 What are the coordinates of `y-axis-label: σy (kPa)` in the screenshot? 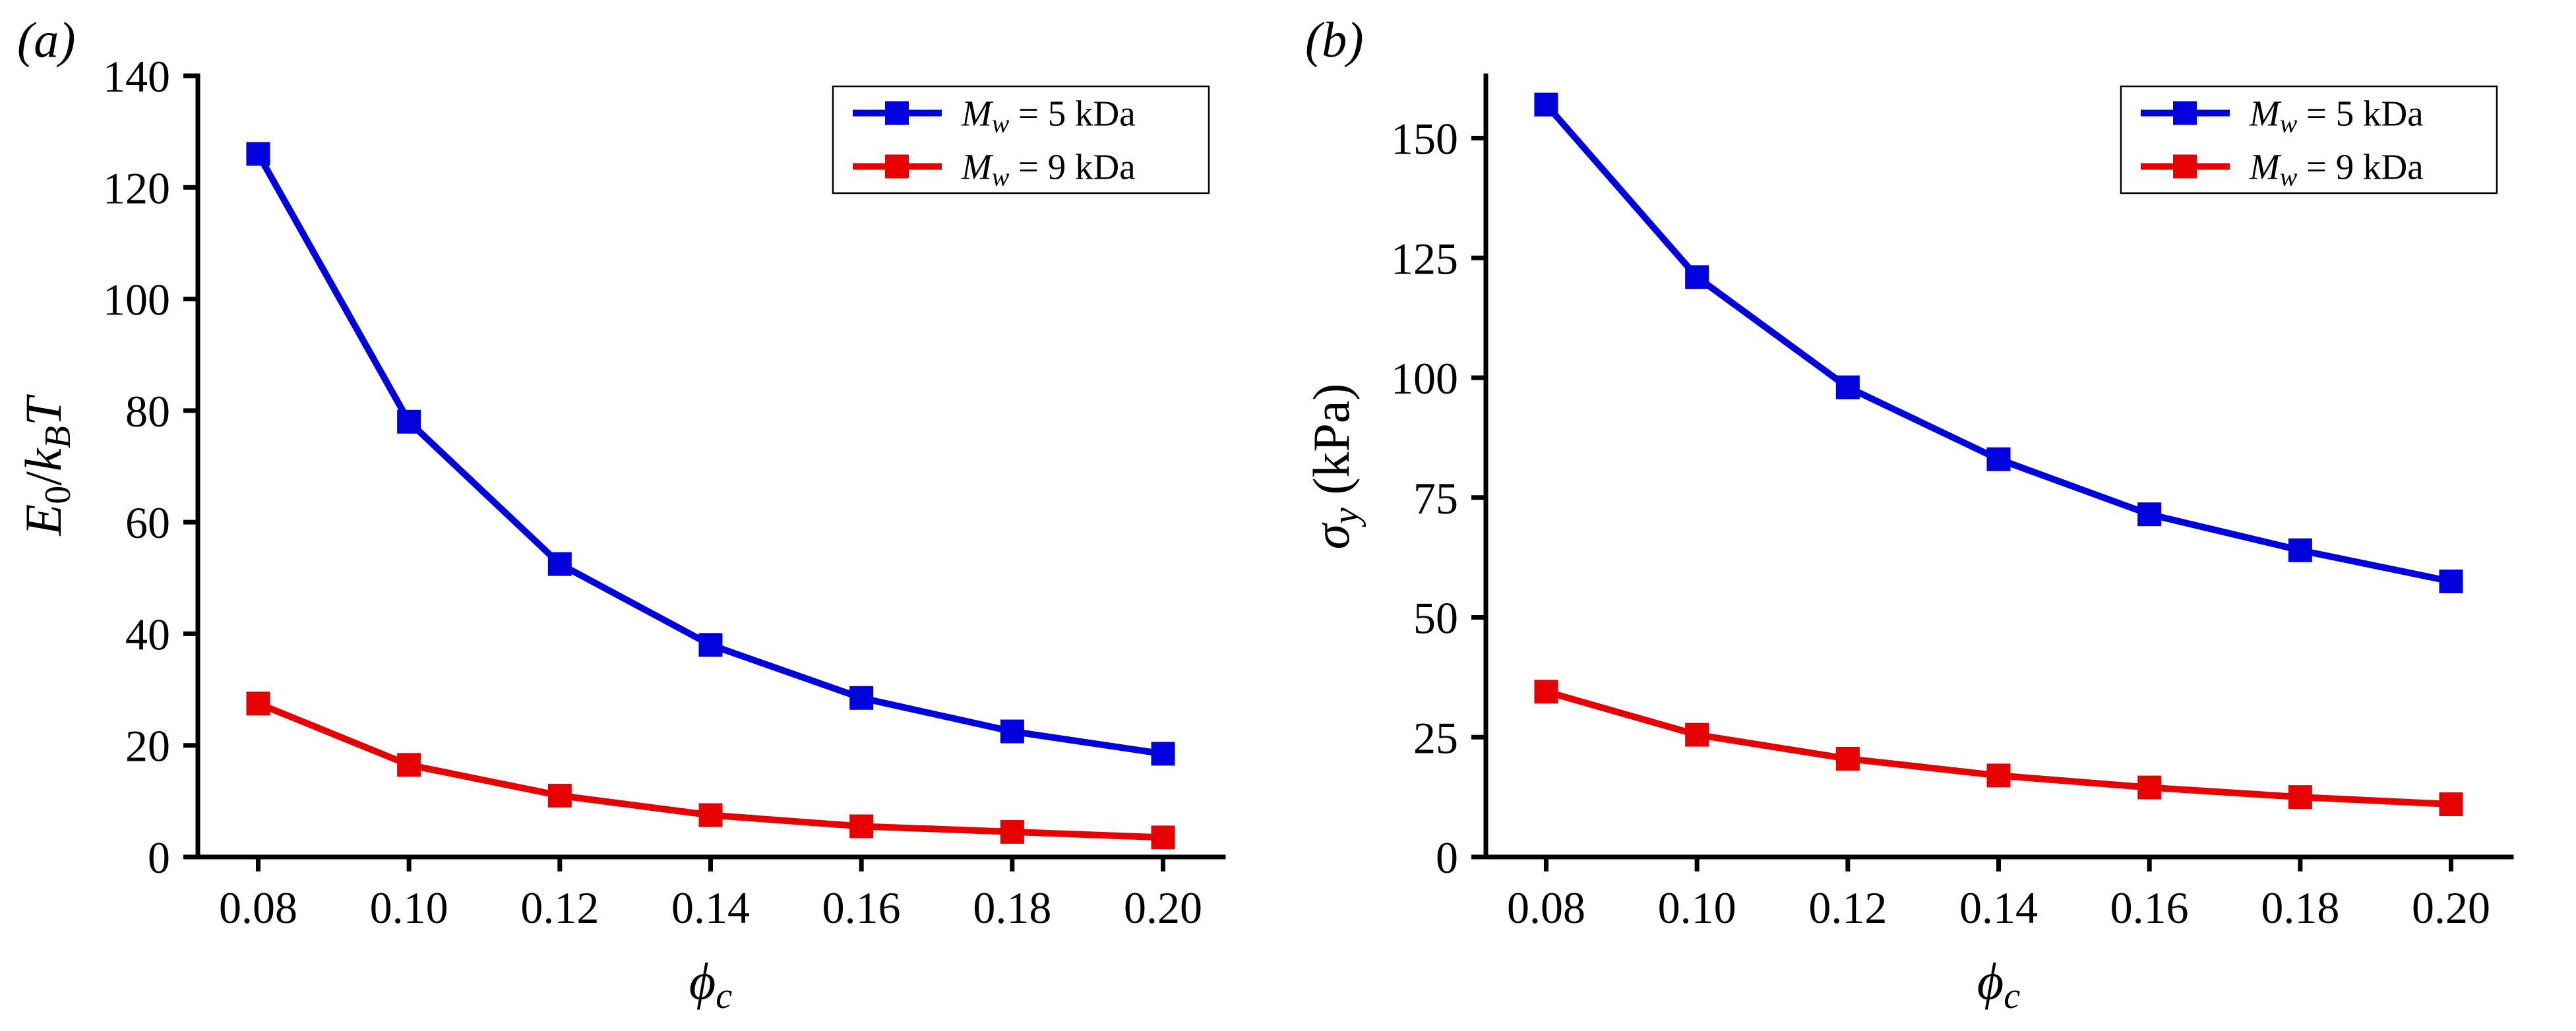 It's located at (1334, 467).